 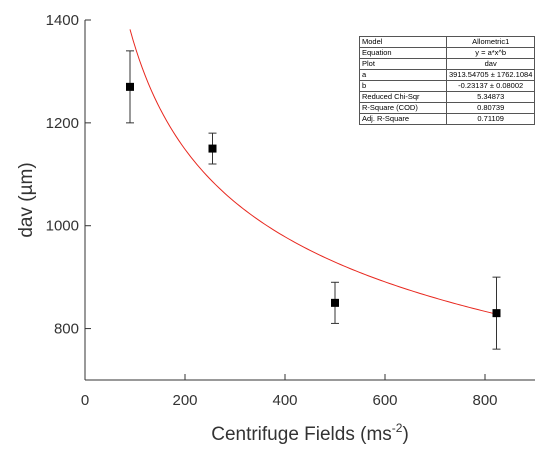 I want to click on fit-table-row: R-Square (COD) 0.80739, so click(x=447, y=108).